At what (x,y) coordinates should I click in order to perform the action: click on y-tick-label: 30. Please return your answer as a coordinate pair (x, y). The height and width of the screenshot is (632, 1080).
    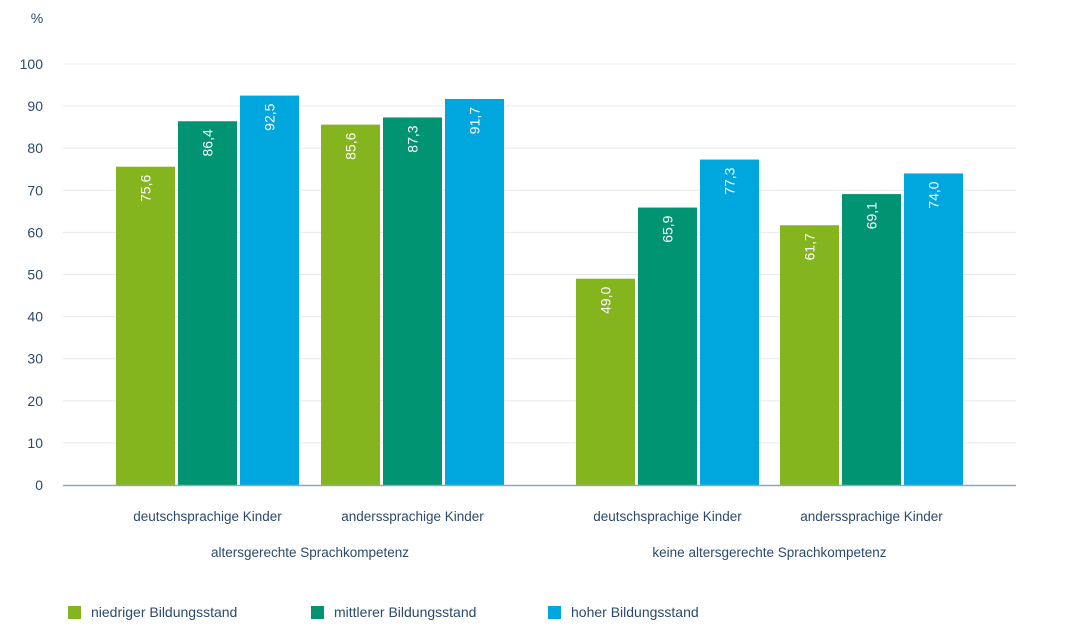
    Looking at the image, I should click on (35, 359).